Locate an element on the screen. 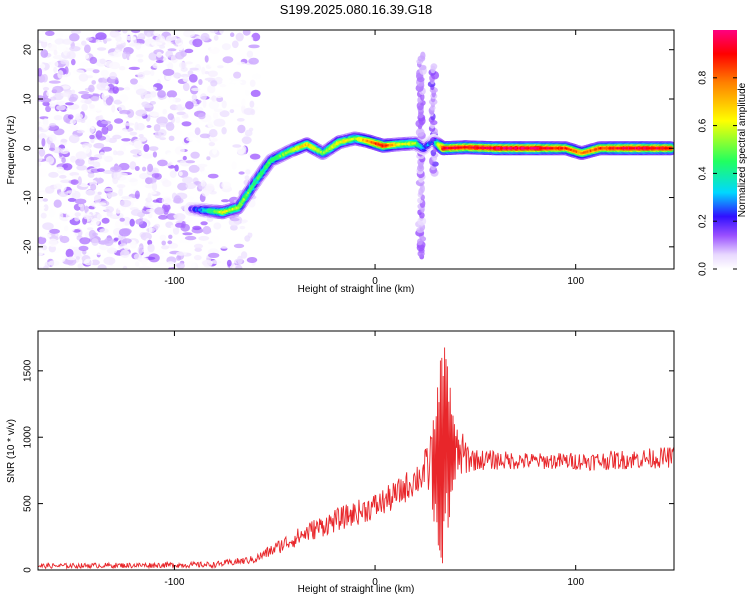 The image size is (750, 605). colorbar-tick-label: 0.6 is located at coordinates (703, 125).